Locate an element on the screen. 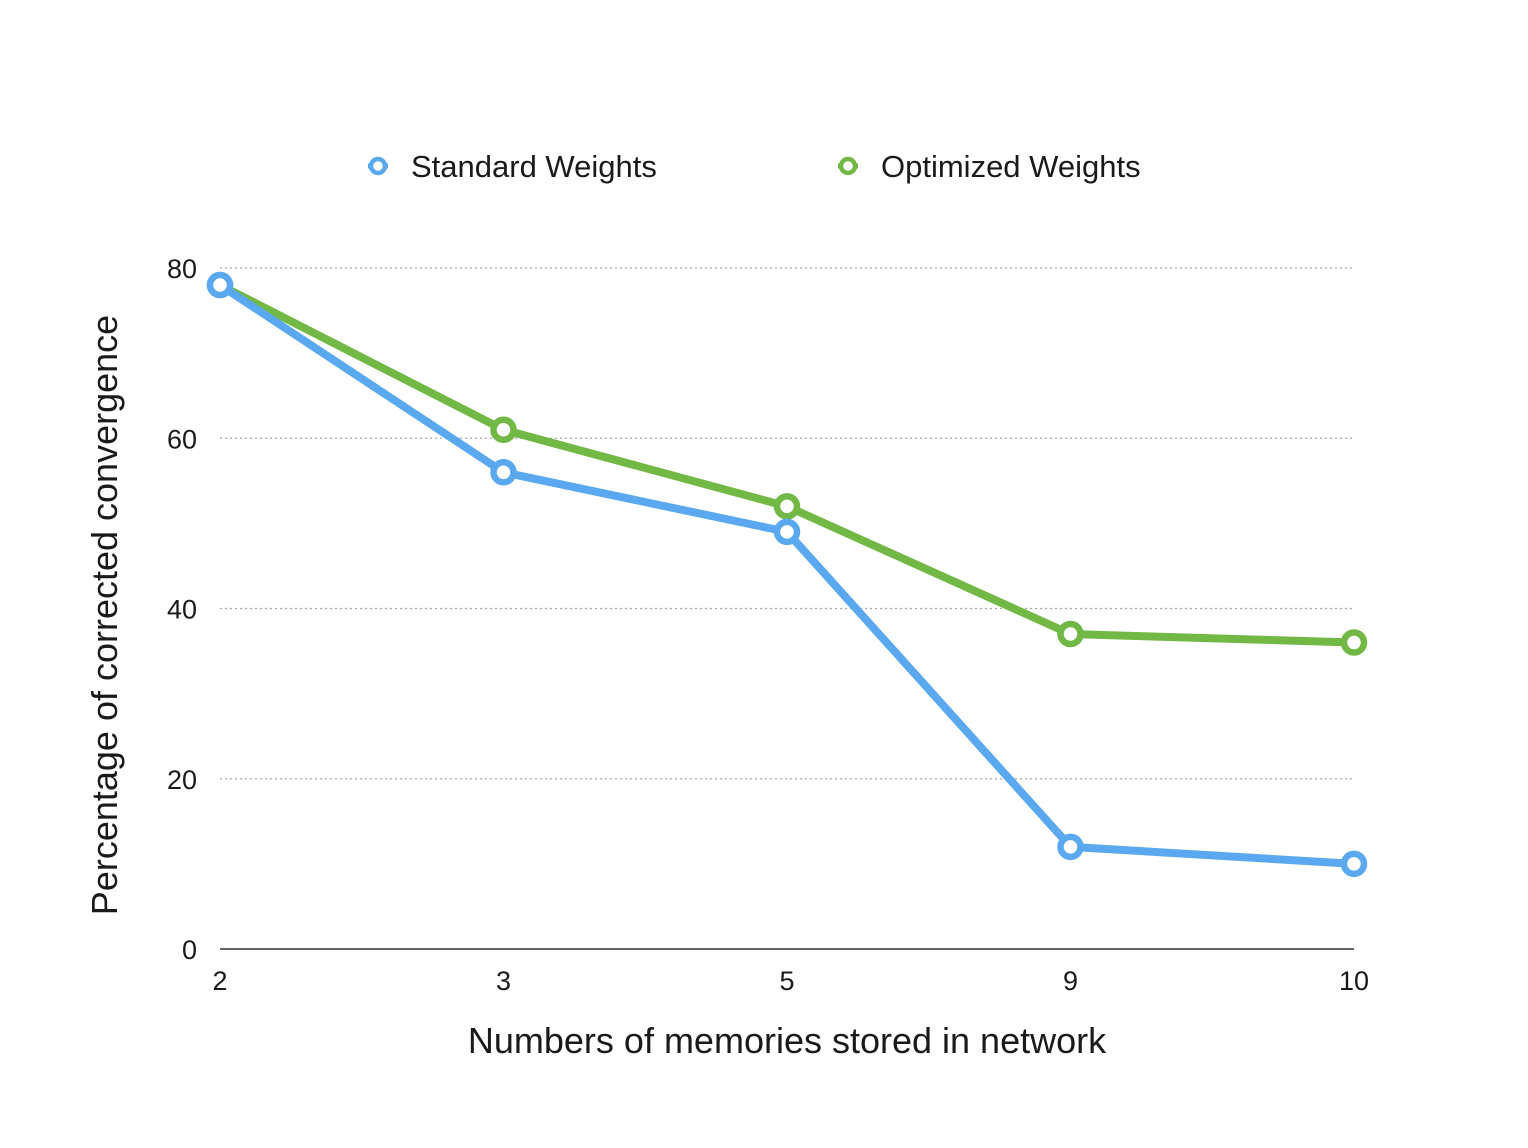  x-tick-label: 5 is located at coordinates (786, 981).